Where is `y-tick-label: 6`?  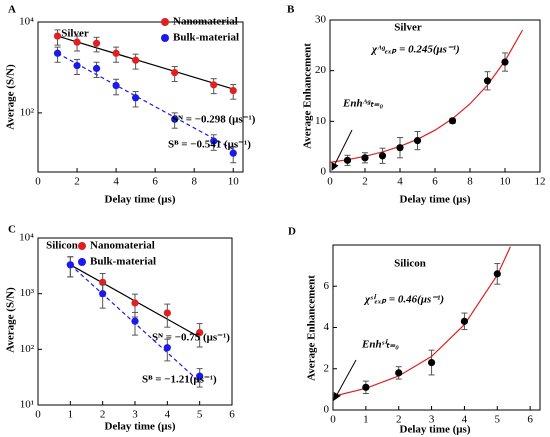
y-tick-label: 6 is located at coordinates (327, 286).